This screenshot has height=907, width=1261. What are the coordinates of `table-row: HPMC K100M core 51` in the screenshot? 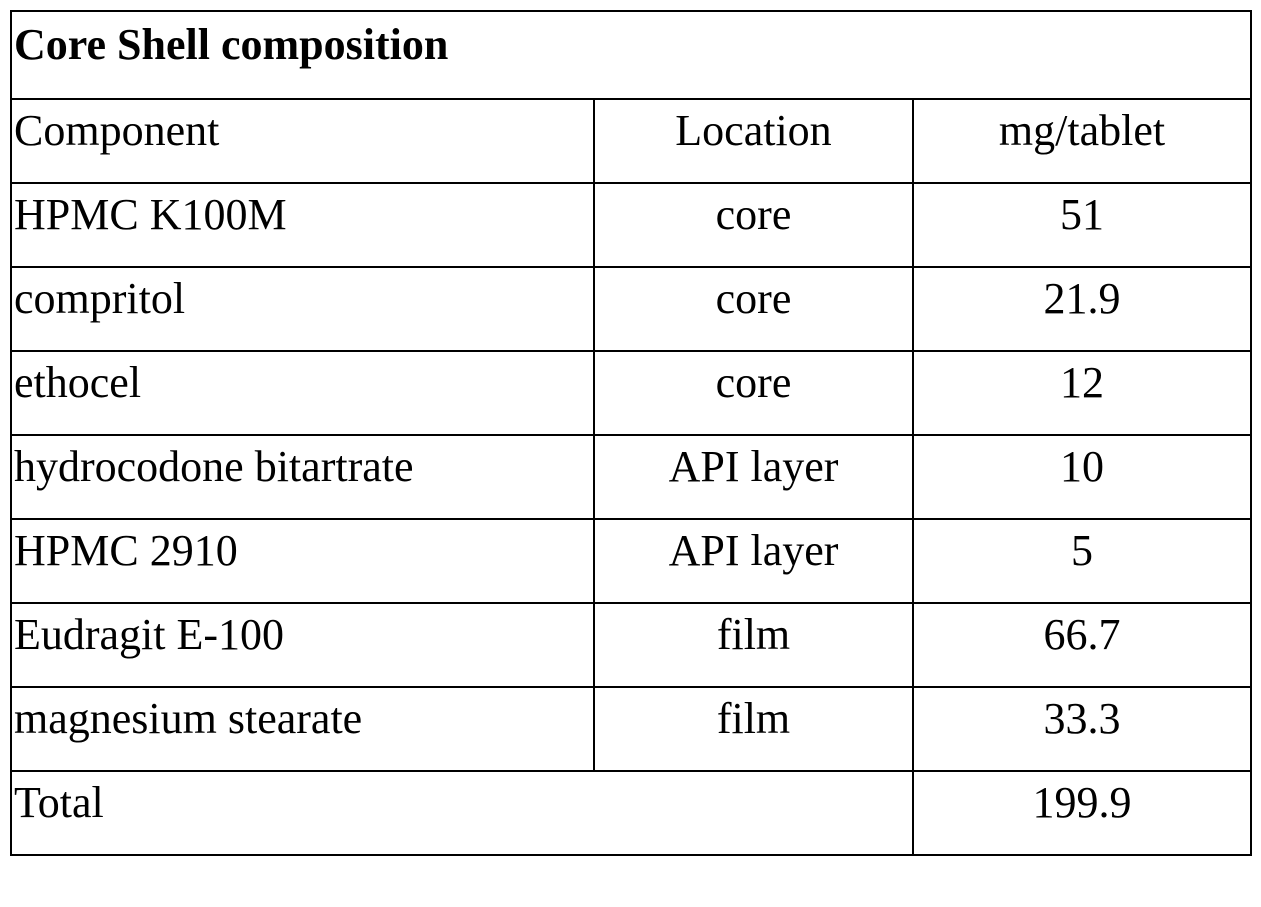 It's located at (631, 225).